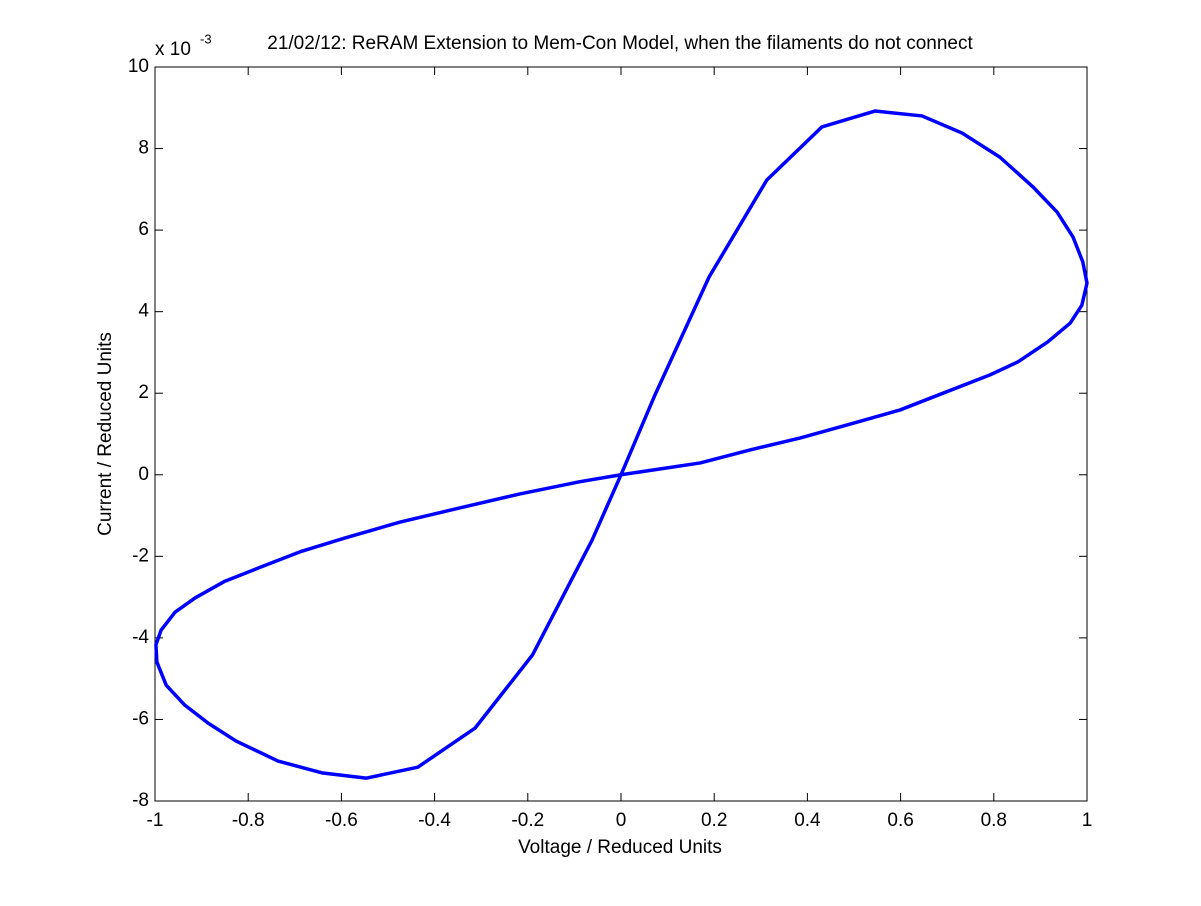 This screenshot has height=906, width=1201. Describe the element at coordinates (140, 637) in the screenshot. I see `y-tick-label: -4` at that location.